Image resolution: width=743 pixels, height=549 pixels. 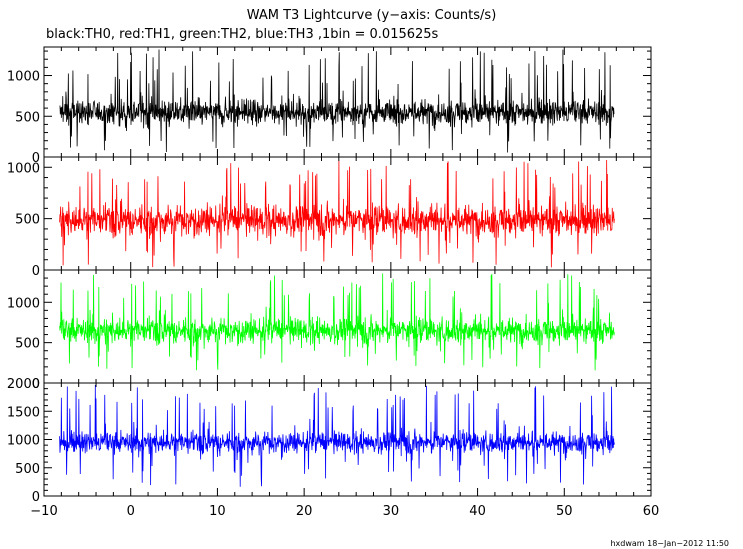 What do you see at coordinates (391, 511) in the screenshot?
I see `x-tick-label: 30` at bounding box center [391, 511].